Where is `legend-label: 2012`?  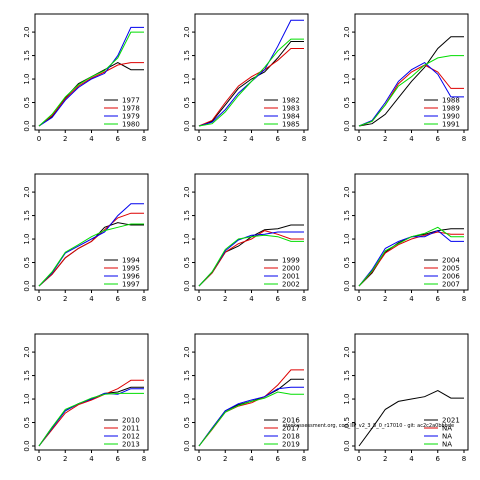
legend-label: 2012 is located at coordinates (131, 437).